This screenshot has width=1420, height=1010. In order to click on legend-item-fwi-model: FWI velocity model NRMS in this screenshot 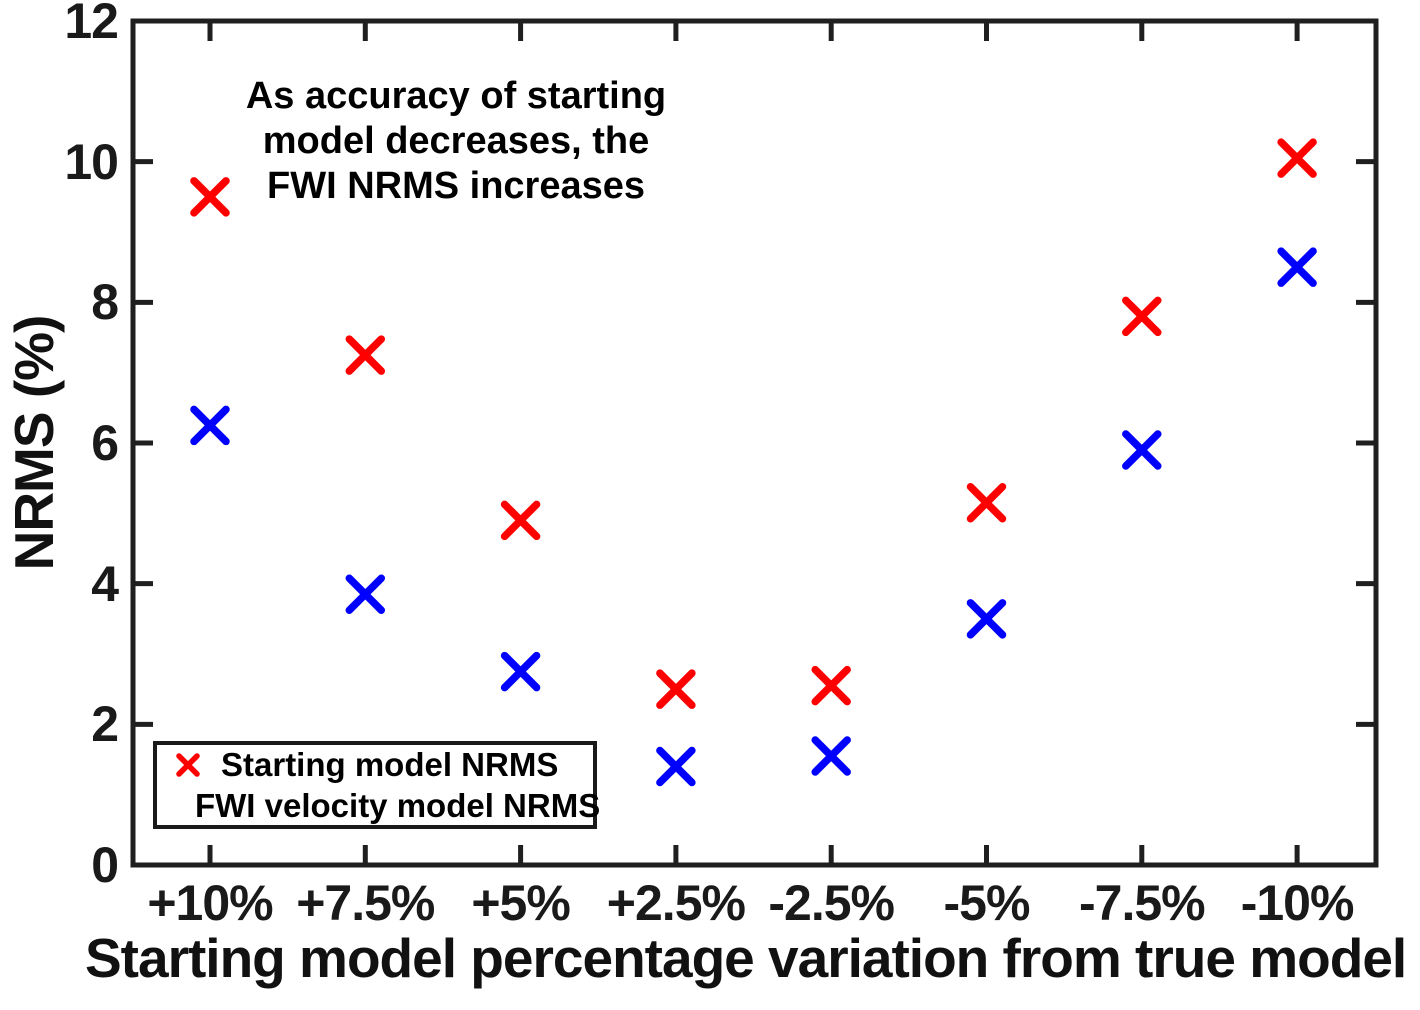, I will do `click(387, 805)`.